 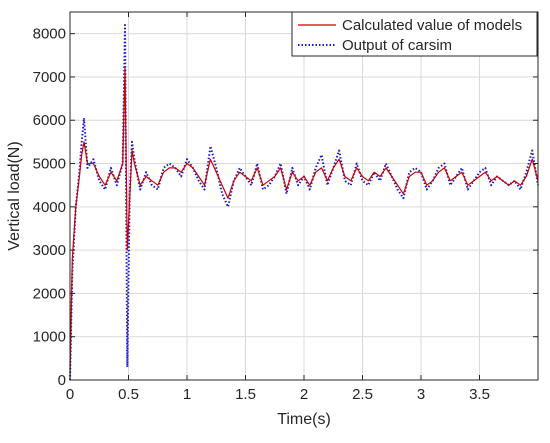 What do you see at coordinates (304, 419) in the screenshot?
I see `x-axis-label: Time(s)` at bounding box center [304, 419].